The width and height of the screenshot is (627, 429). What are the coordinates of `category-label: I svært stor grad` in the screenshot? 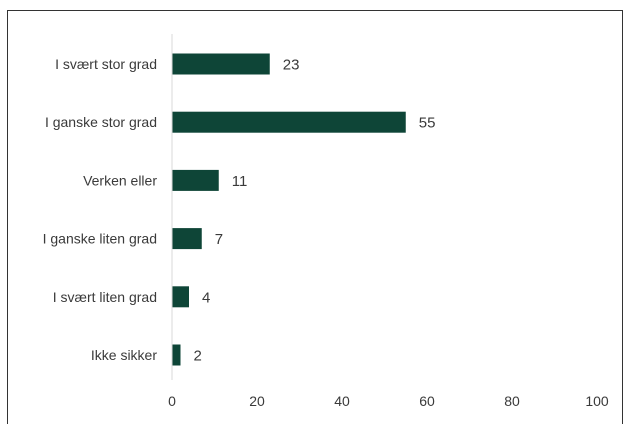 It's located at (106, 64).